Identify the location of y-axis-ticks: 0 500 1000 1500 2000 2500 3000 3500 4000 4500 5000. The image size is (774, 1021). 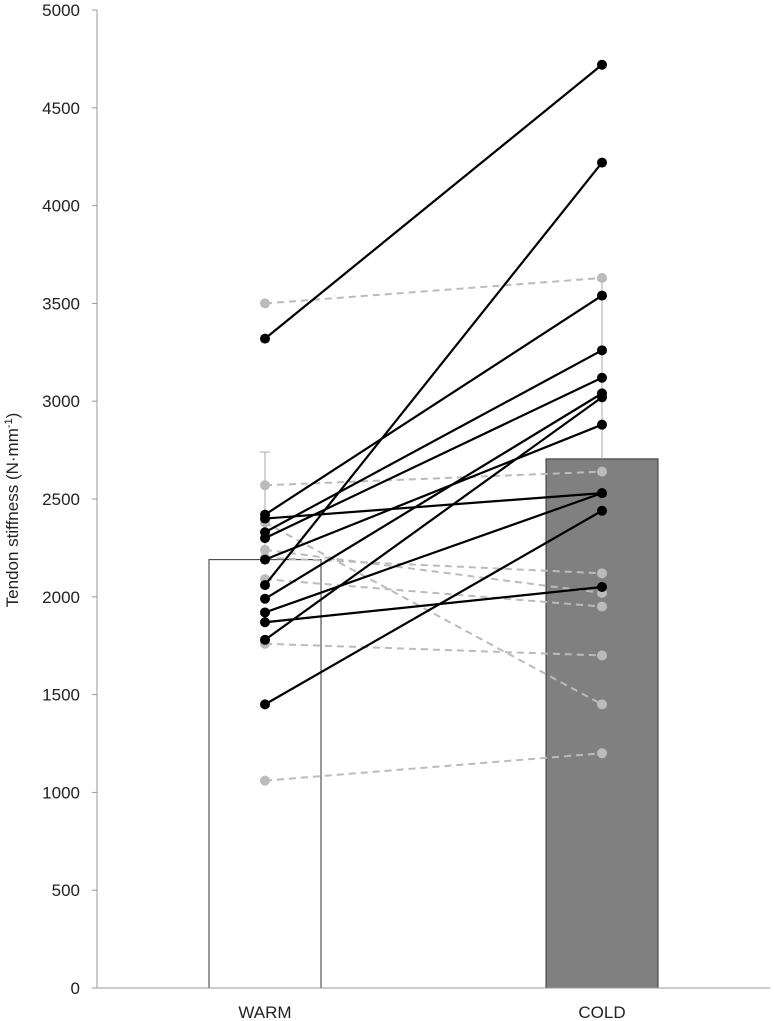
(69, 499).